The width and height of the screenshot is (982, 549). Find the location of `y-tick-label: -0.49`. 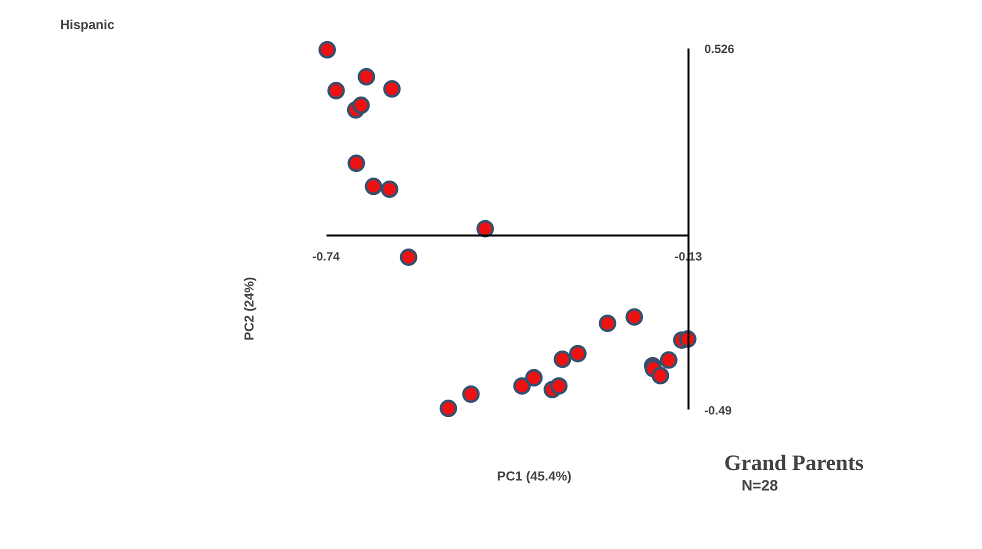

y-tick-label: -0.49 is located at coordinates (718, 410).